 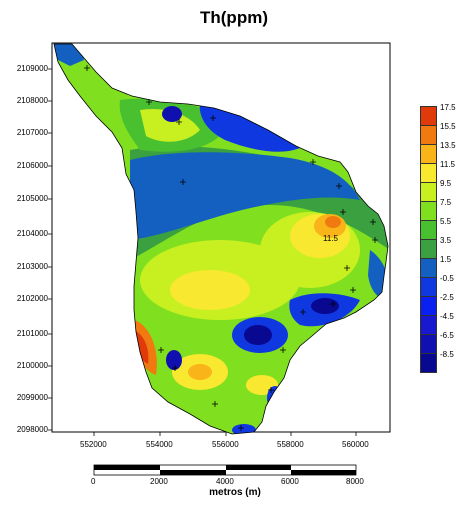 What do you see at coordinates (170, 125) in the screenshot?
I see `contour-band-7-5-north` at bounding box center [170, 125].